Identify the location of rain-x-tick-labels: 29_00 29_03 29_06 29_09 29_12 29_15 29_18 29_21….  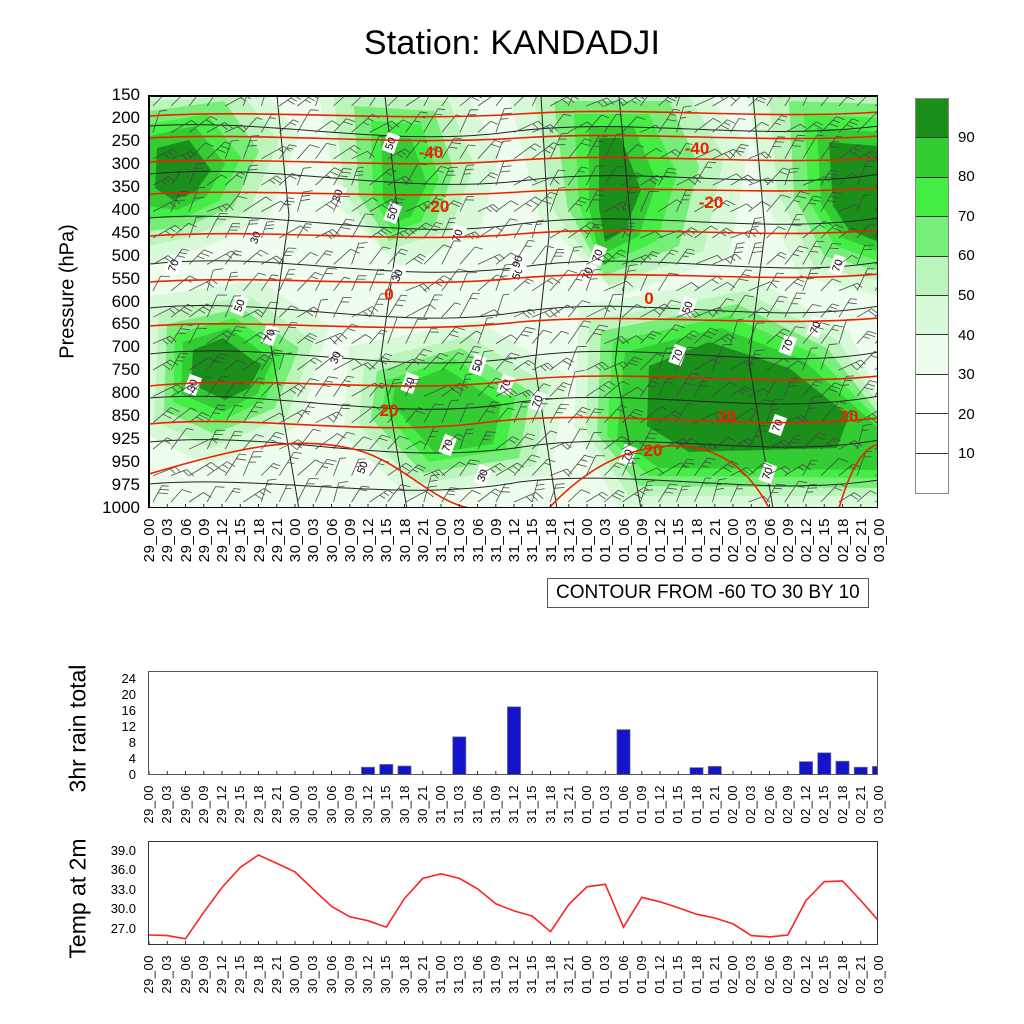
(513, 813).